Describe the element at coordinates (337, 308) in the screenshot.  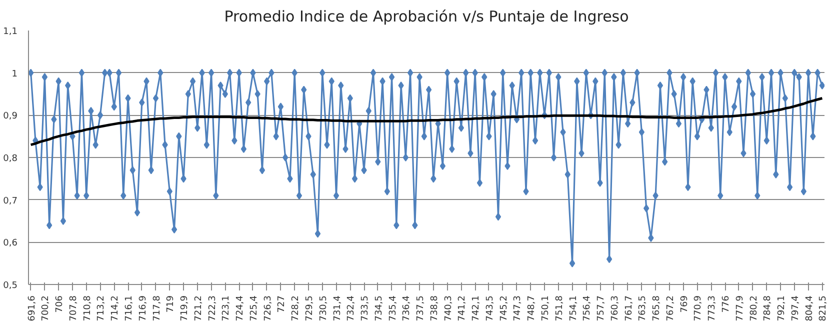
I see `x-tick-label: 731,4` at that location.